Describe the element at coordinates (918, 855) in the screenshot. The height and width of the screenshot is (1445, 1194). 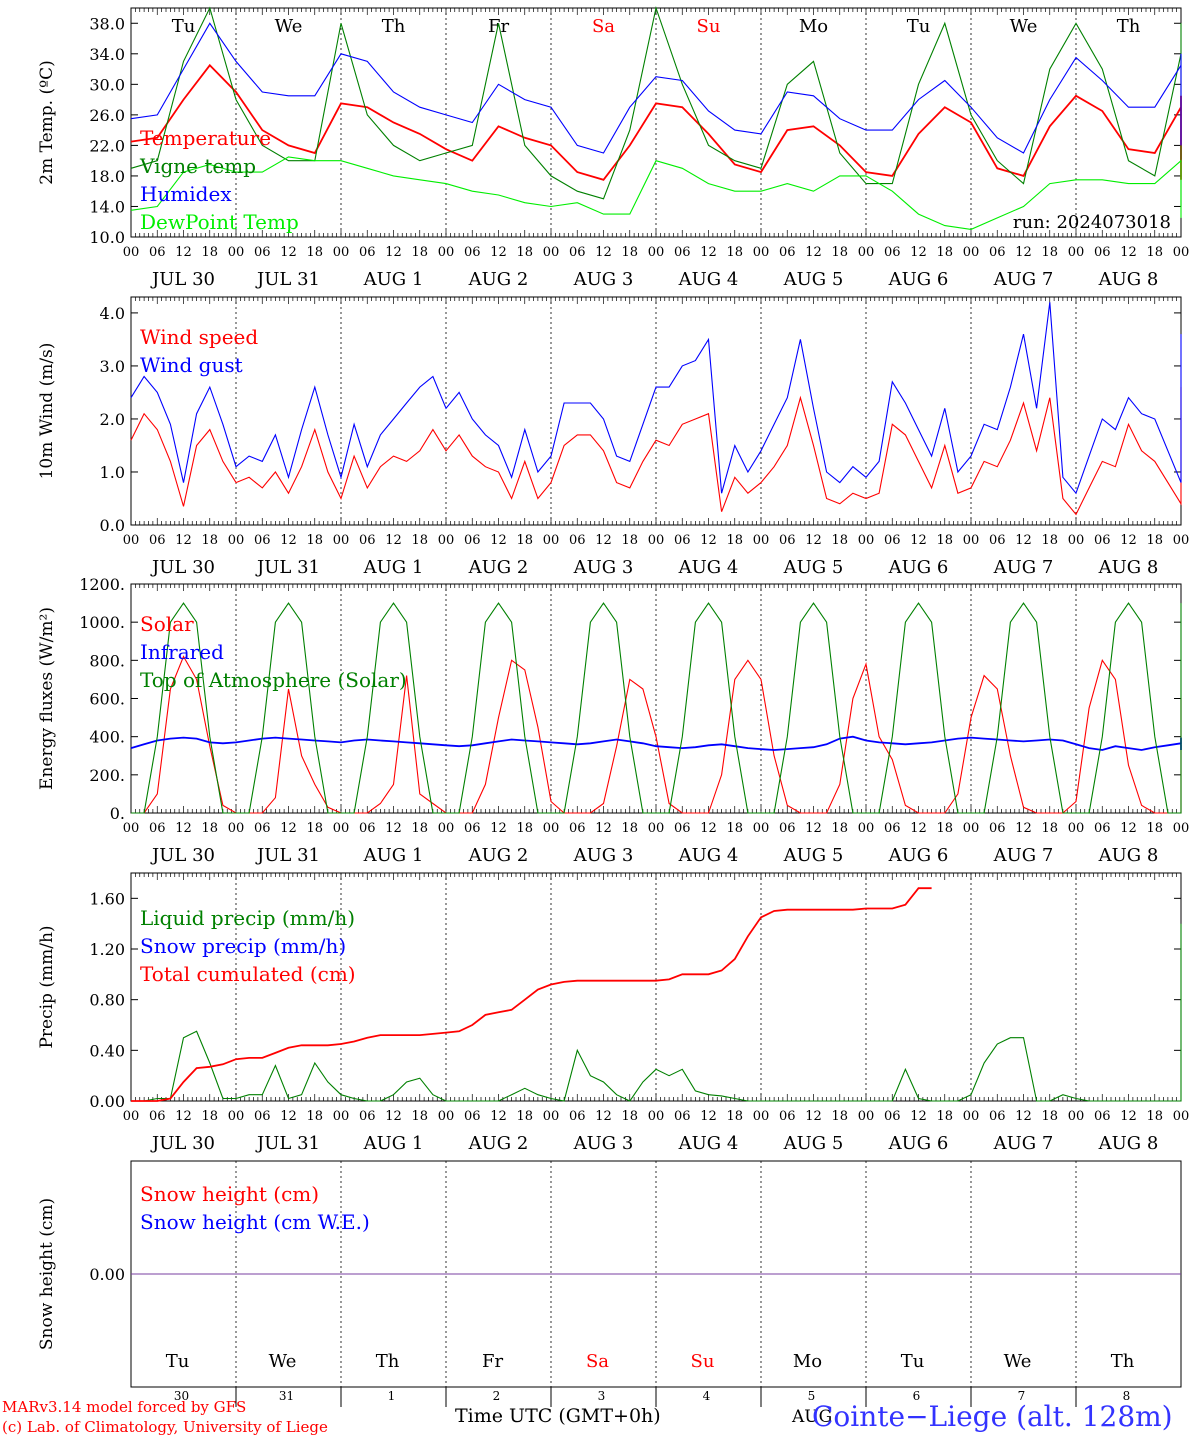
I see `x-date-label: AUG 6` at that location.